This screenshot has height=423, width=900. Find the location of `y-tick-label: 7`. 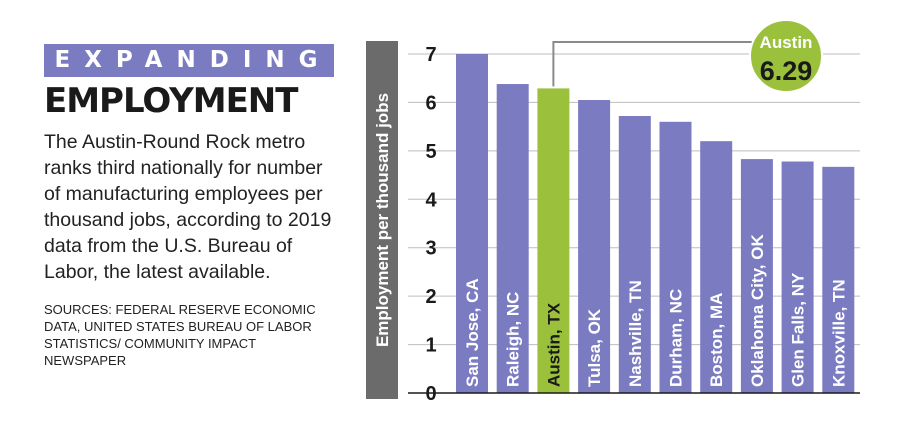

y-tick-label: 7 is located at coordinates (430, 55).